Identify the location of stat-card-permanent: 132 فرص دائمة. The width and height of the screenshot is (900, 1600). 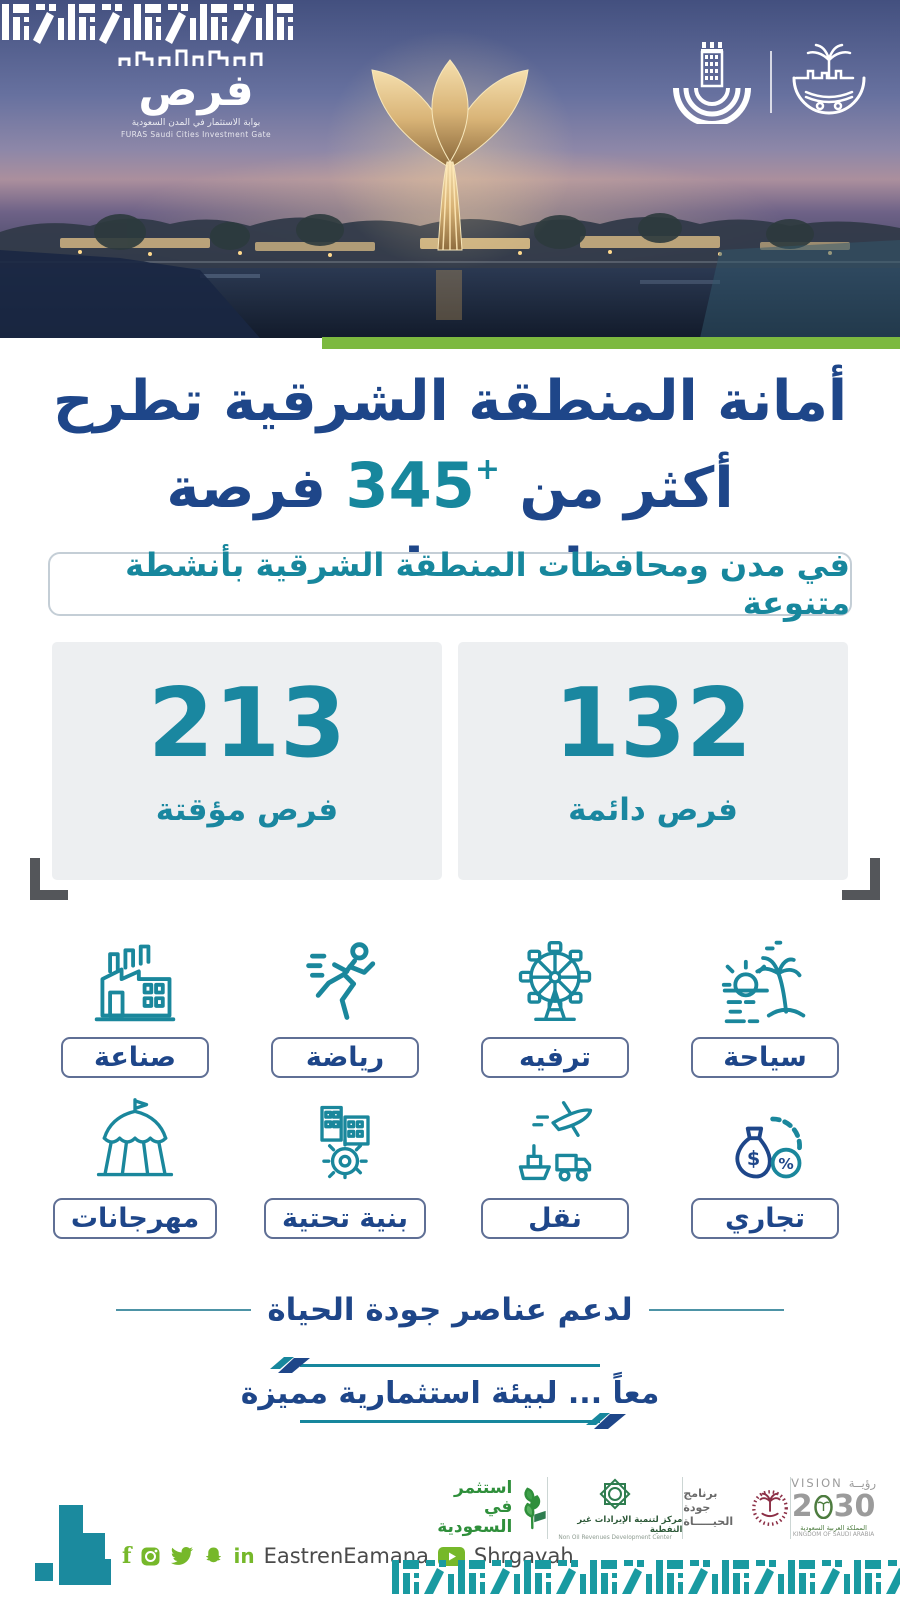
(653, 761).